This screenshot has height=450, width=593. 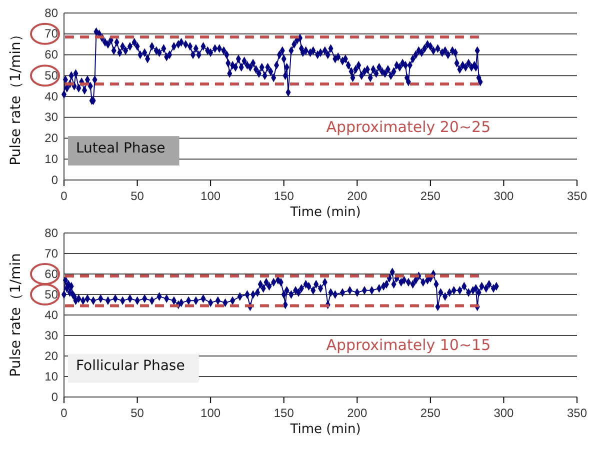 What do you see at coordinates (408, 345) in the screenshot?
I see `annotation: Approximately 10~15` at bounding box center [408, 345].